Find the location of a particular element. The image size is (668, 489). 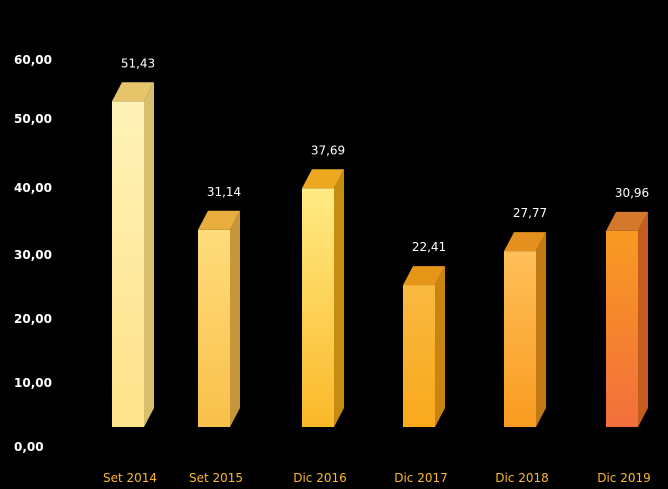

y-axis: 0,00 10,00 20,00 30,00 40,00 50,00 60,00 is located at coordinates (33, 253).